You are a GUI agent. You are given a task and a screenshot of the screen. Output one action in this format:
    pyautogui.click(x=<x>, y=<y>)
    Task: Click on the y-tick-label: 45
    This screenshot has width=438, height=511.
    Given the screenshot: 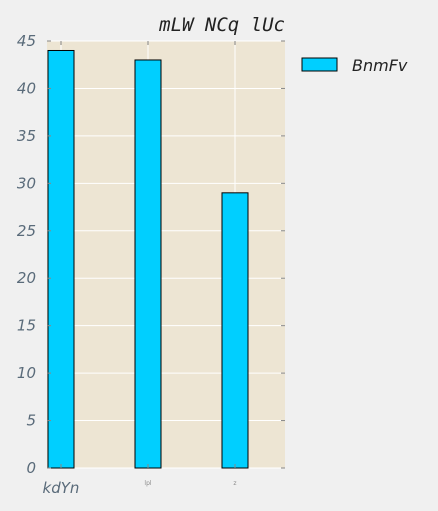 What is the action you would take?
    pyautogui.click(x=26, y=41)
    